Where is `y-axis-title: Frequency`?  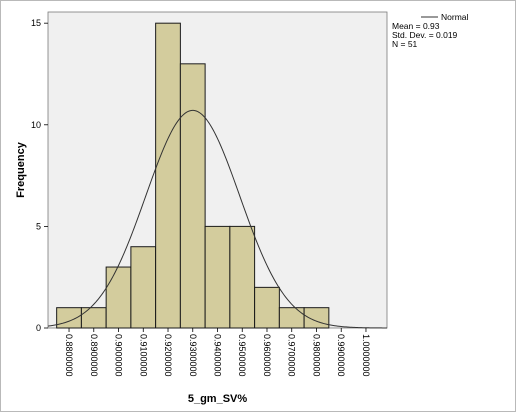 y-axis-title: Frequency is located at coordinates (21, 169).